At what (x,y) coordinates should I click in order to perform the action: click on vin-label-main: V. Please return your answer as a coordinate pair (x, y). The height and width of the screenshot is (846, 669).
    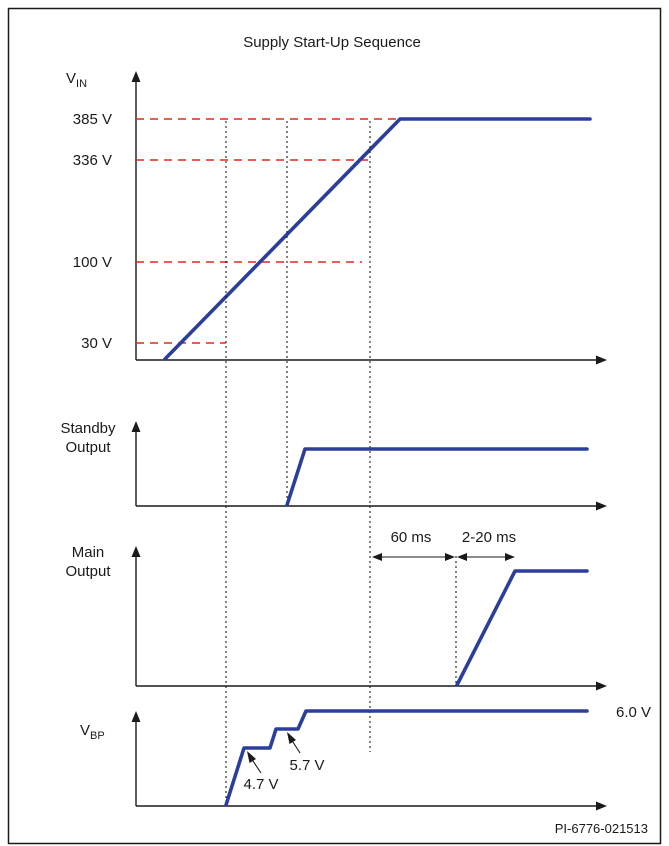
    Looking at the image, I should click on (71, 78).